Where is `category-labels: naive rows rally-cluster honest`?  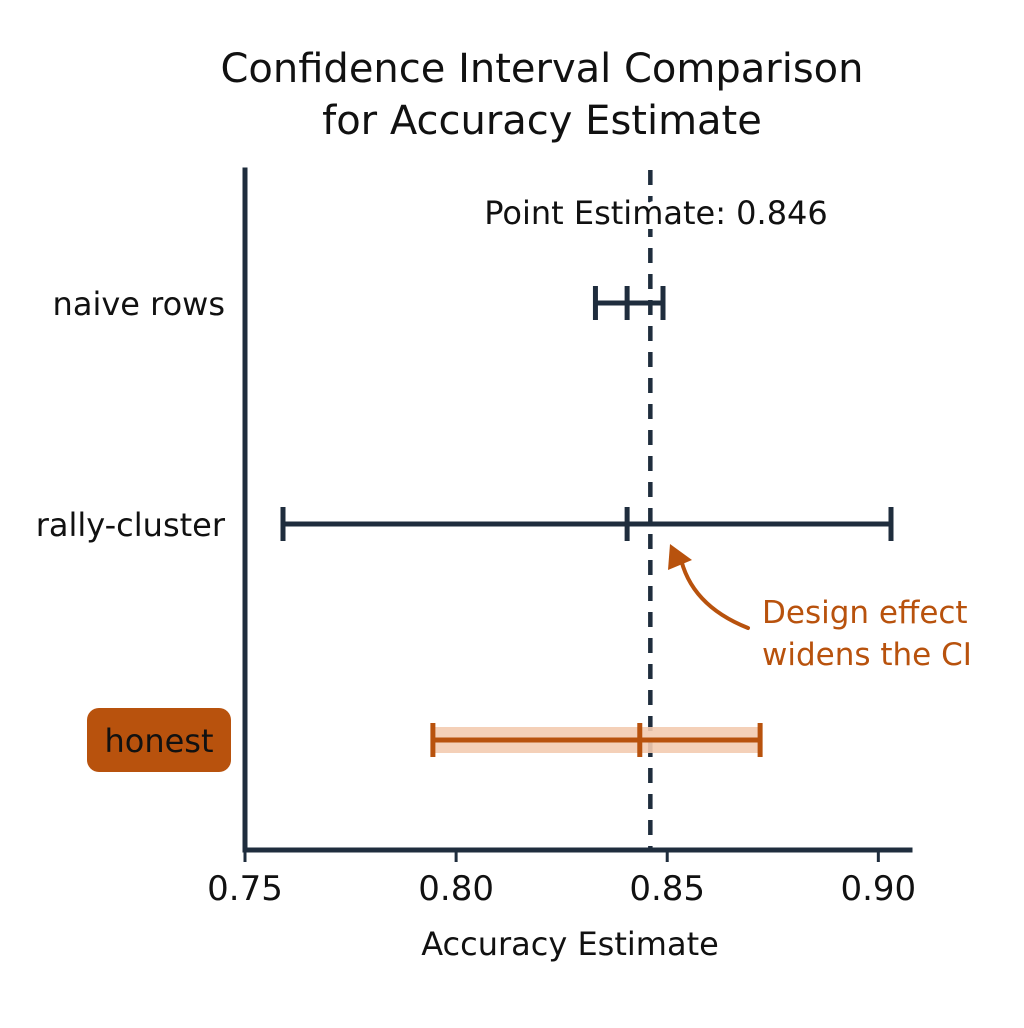 category-labels: naive rows rally-cluster honest is located at coordinates (133, 528).